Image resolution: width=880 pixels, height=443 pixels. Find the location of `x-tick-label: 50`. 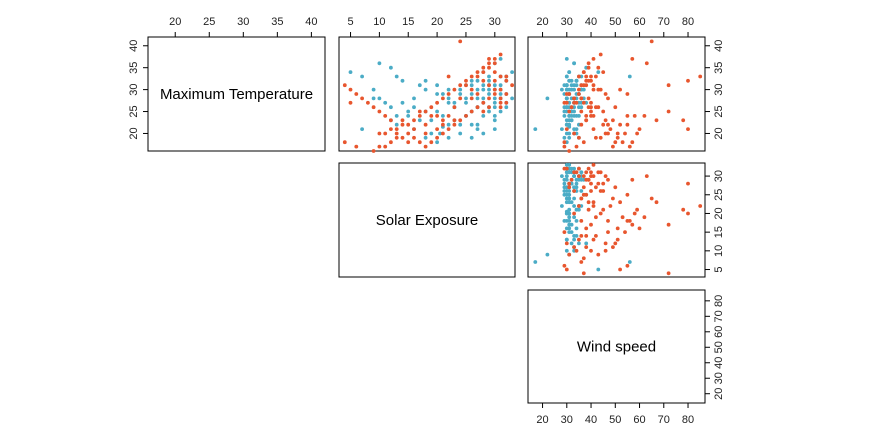

x-tick-label: 50 is located at coordinates (615, 420).